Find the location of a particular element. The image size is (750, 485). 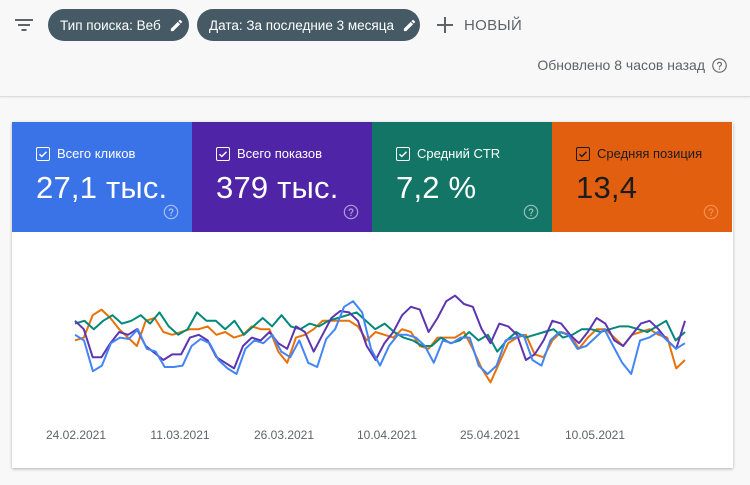

metric-label: Всего кликов is located at coordinates (96, 153).